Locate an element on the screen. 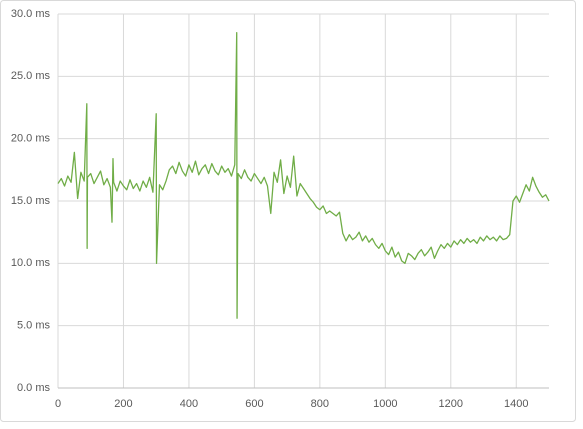 The width and height of the screenshot is (583, 429). y-tick-label: 5.0 ms is located at coordinates (34, 326).